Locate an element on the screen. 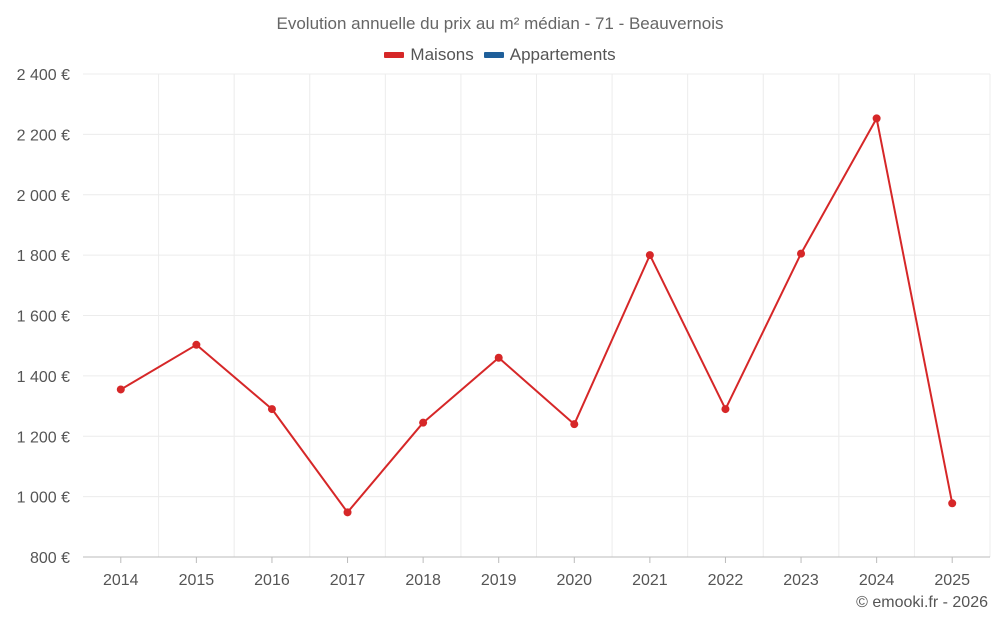 The width and height of the screenshot is (1000, 625). y-tick-label: 1 800 € is located at coordinates (43, 256).